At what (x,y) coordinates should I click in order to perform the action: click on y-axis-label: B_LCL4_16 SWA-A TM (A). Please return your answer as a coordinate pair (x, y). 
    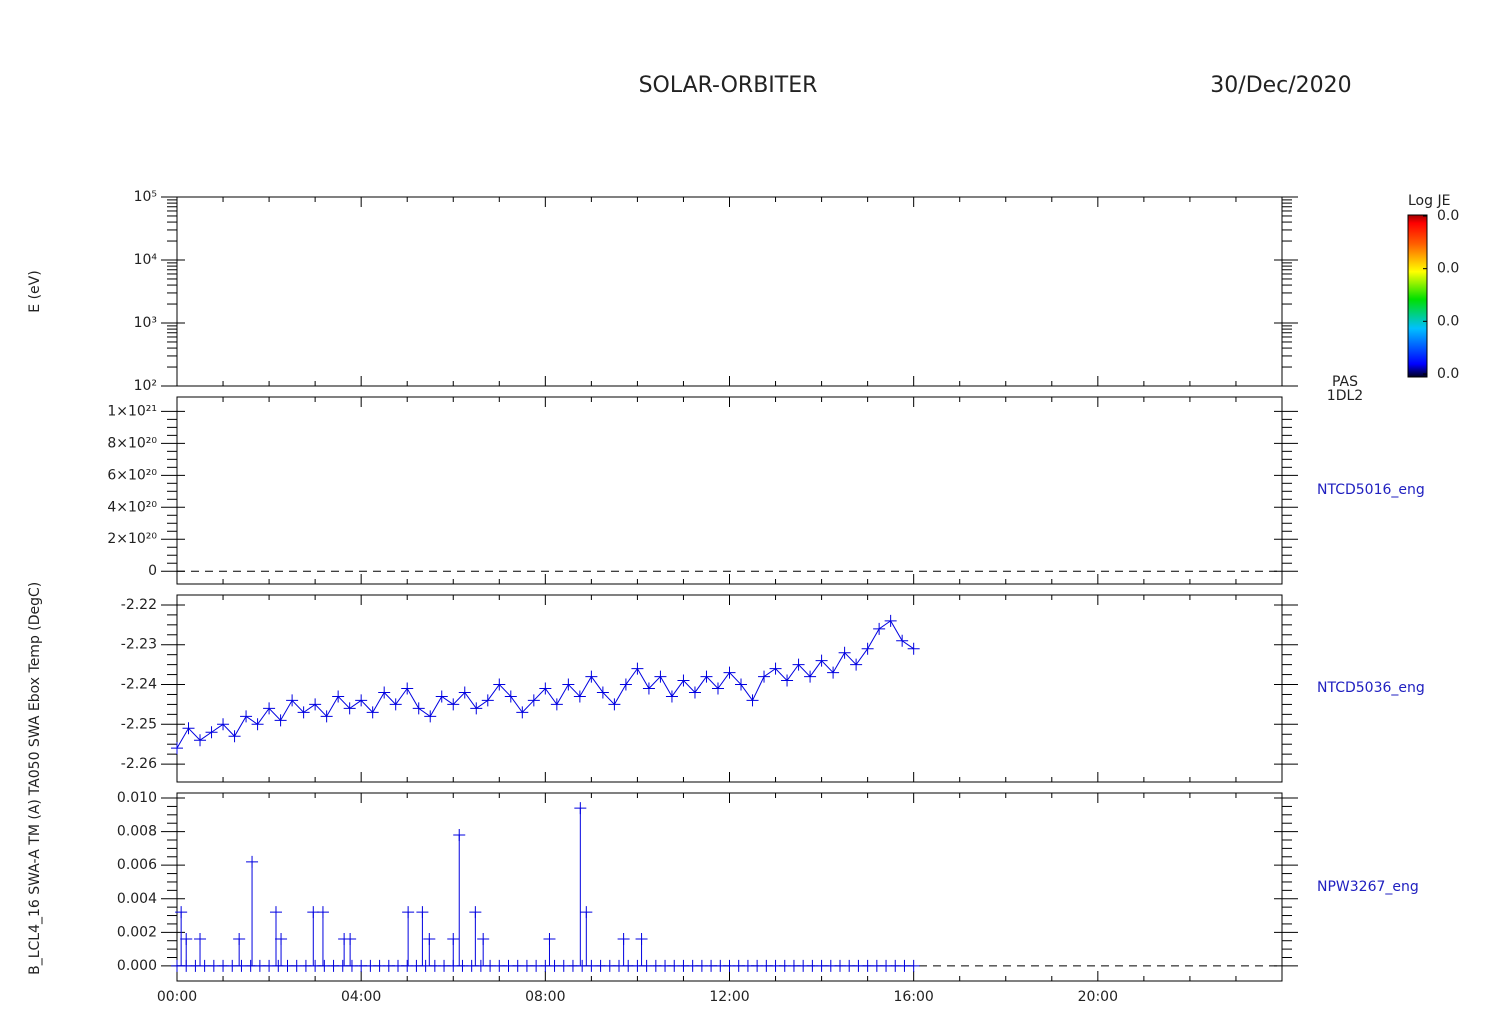
    Looking at the image, I should click on (35, 887).